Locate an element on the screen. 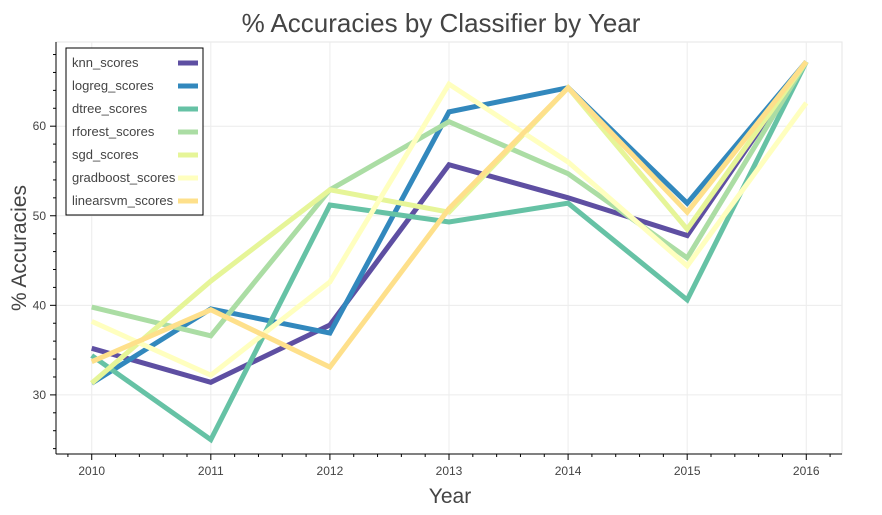  legend-label: linearsvm_scores is located at coordinates (123, 200).